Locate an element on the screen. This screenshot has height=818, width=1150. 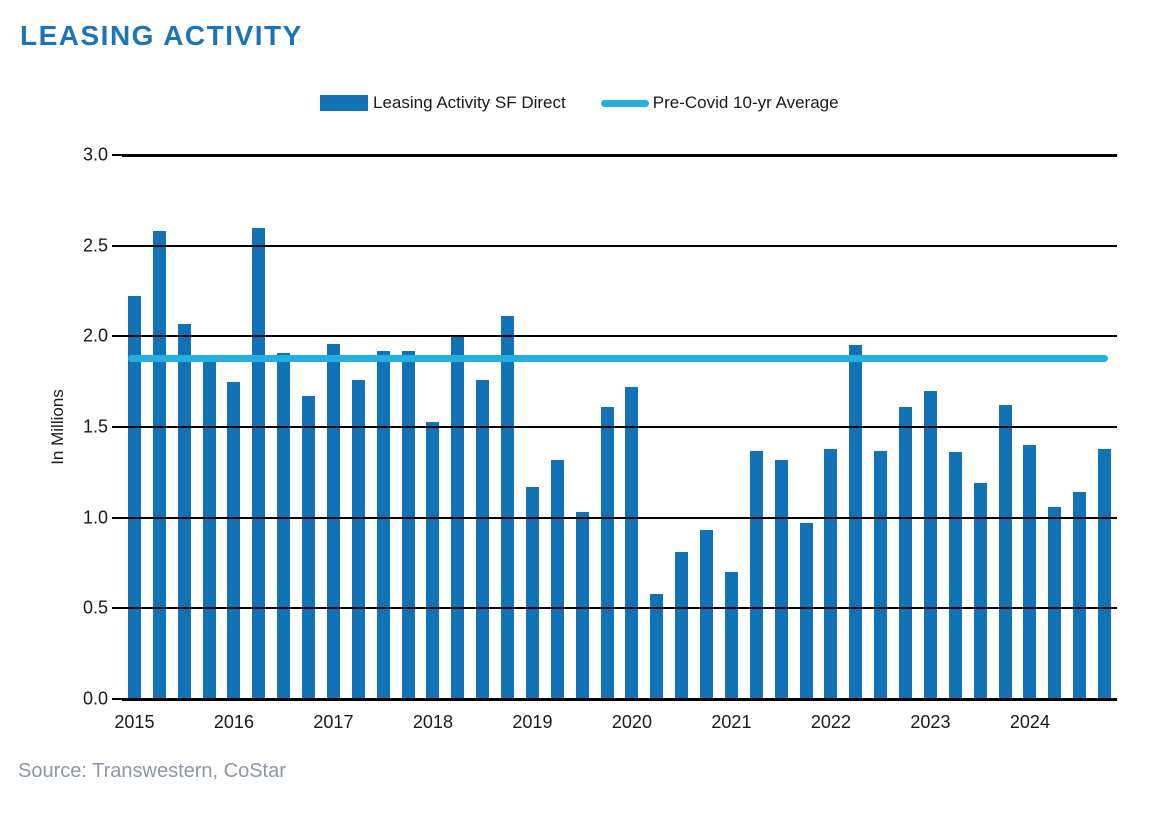
y-tick-label: 2.0 is located at coordinates (95, 335).